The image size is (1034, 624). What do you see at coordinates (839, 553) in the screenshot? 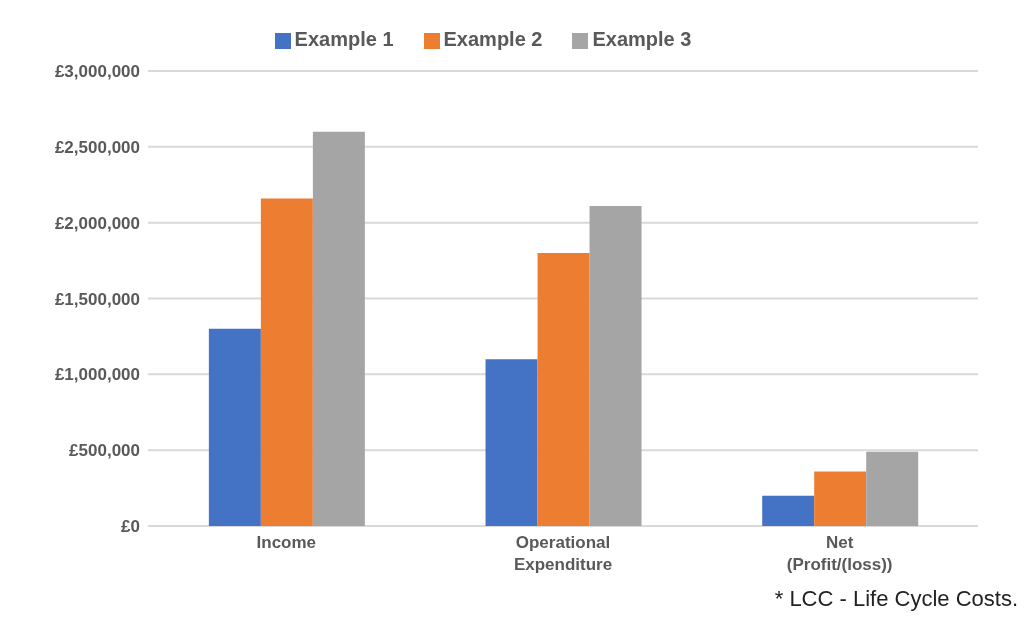
I see `x-tick-label: Net (Profit/(loss))` at bounding box center [839, 553].